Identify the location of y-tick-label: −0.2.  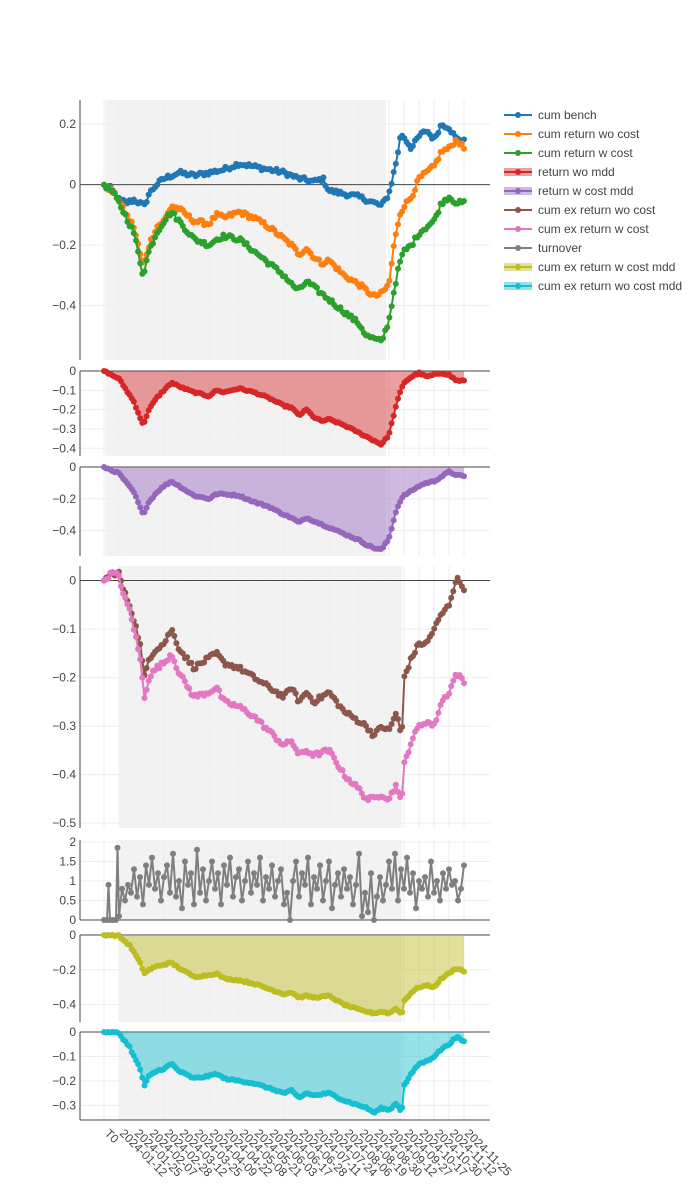
(64, 678).